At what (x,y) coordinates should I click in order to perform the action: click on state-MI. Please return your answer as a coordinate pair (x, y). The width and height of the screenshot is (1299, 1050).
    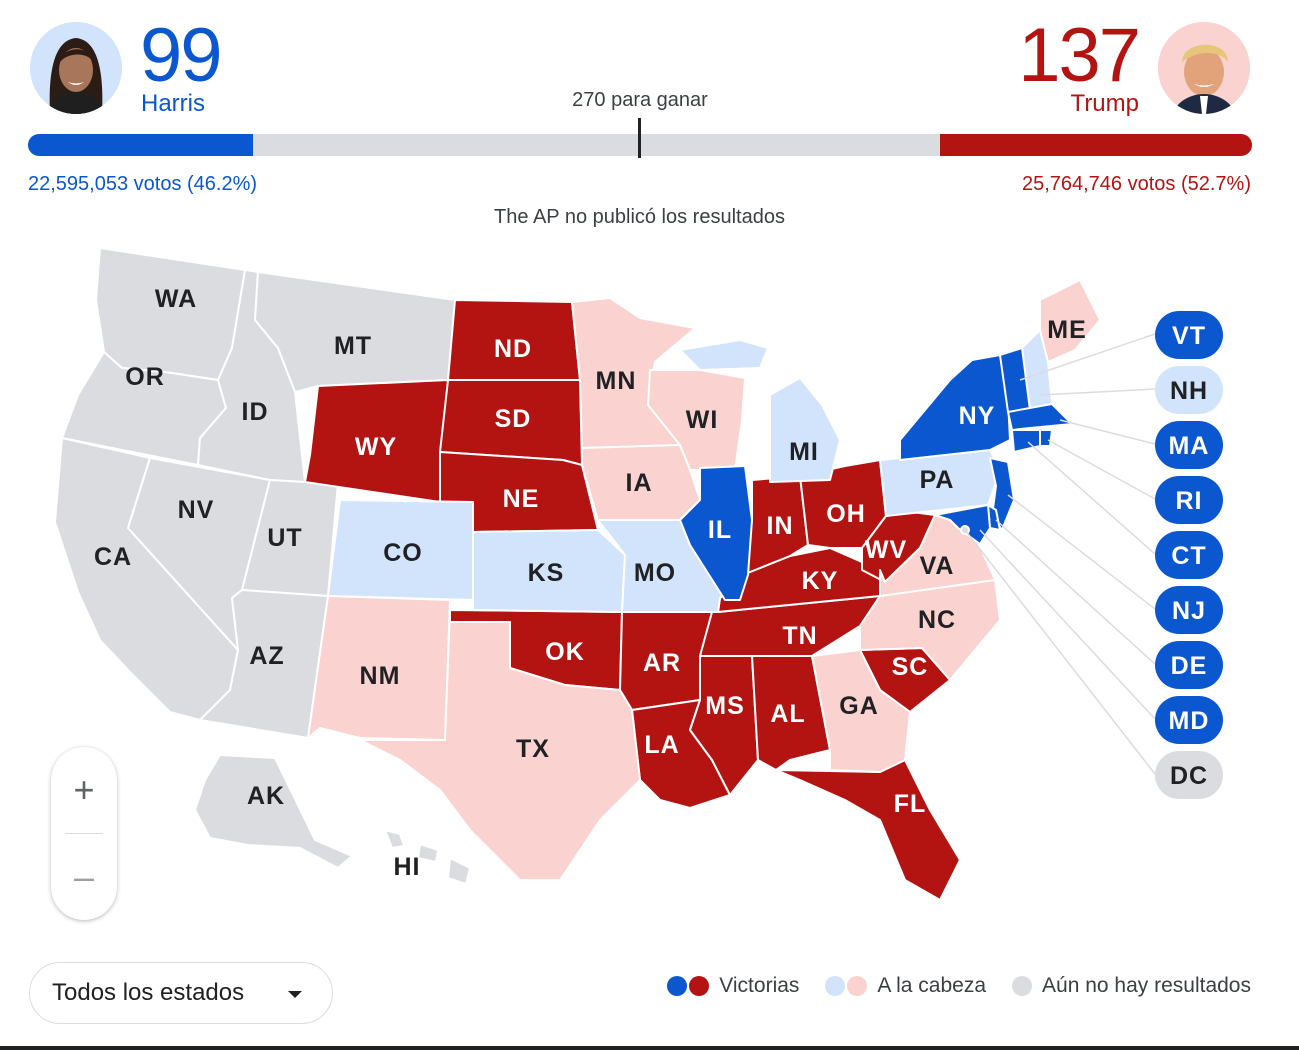
    Looking at the image, I should click on (760, 411).